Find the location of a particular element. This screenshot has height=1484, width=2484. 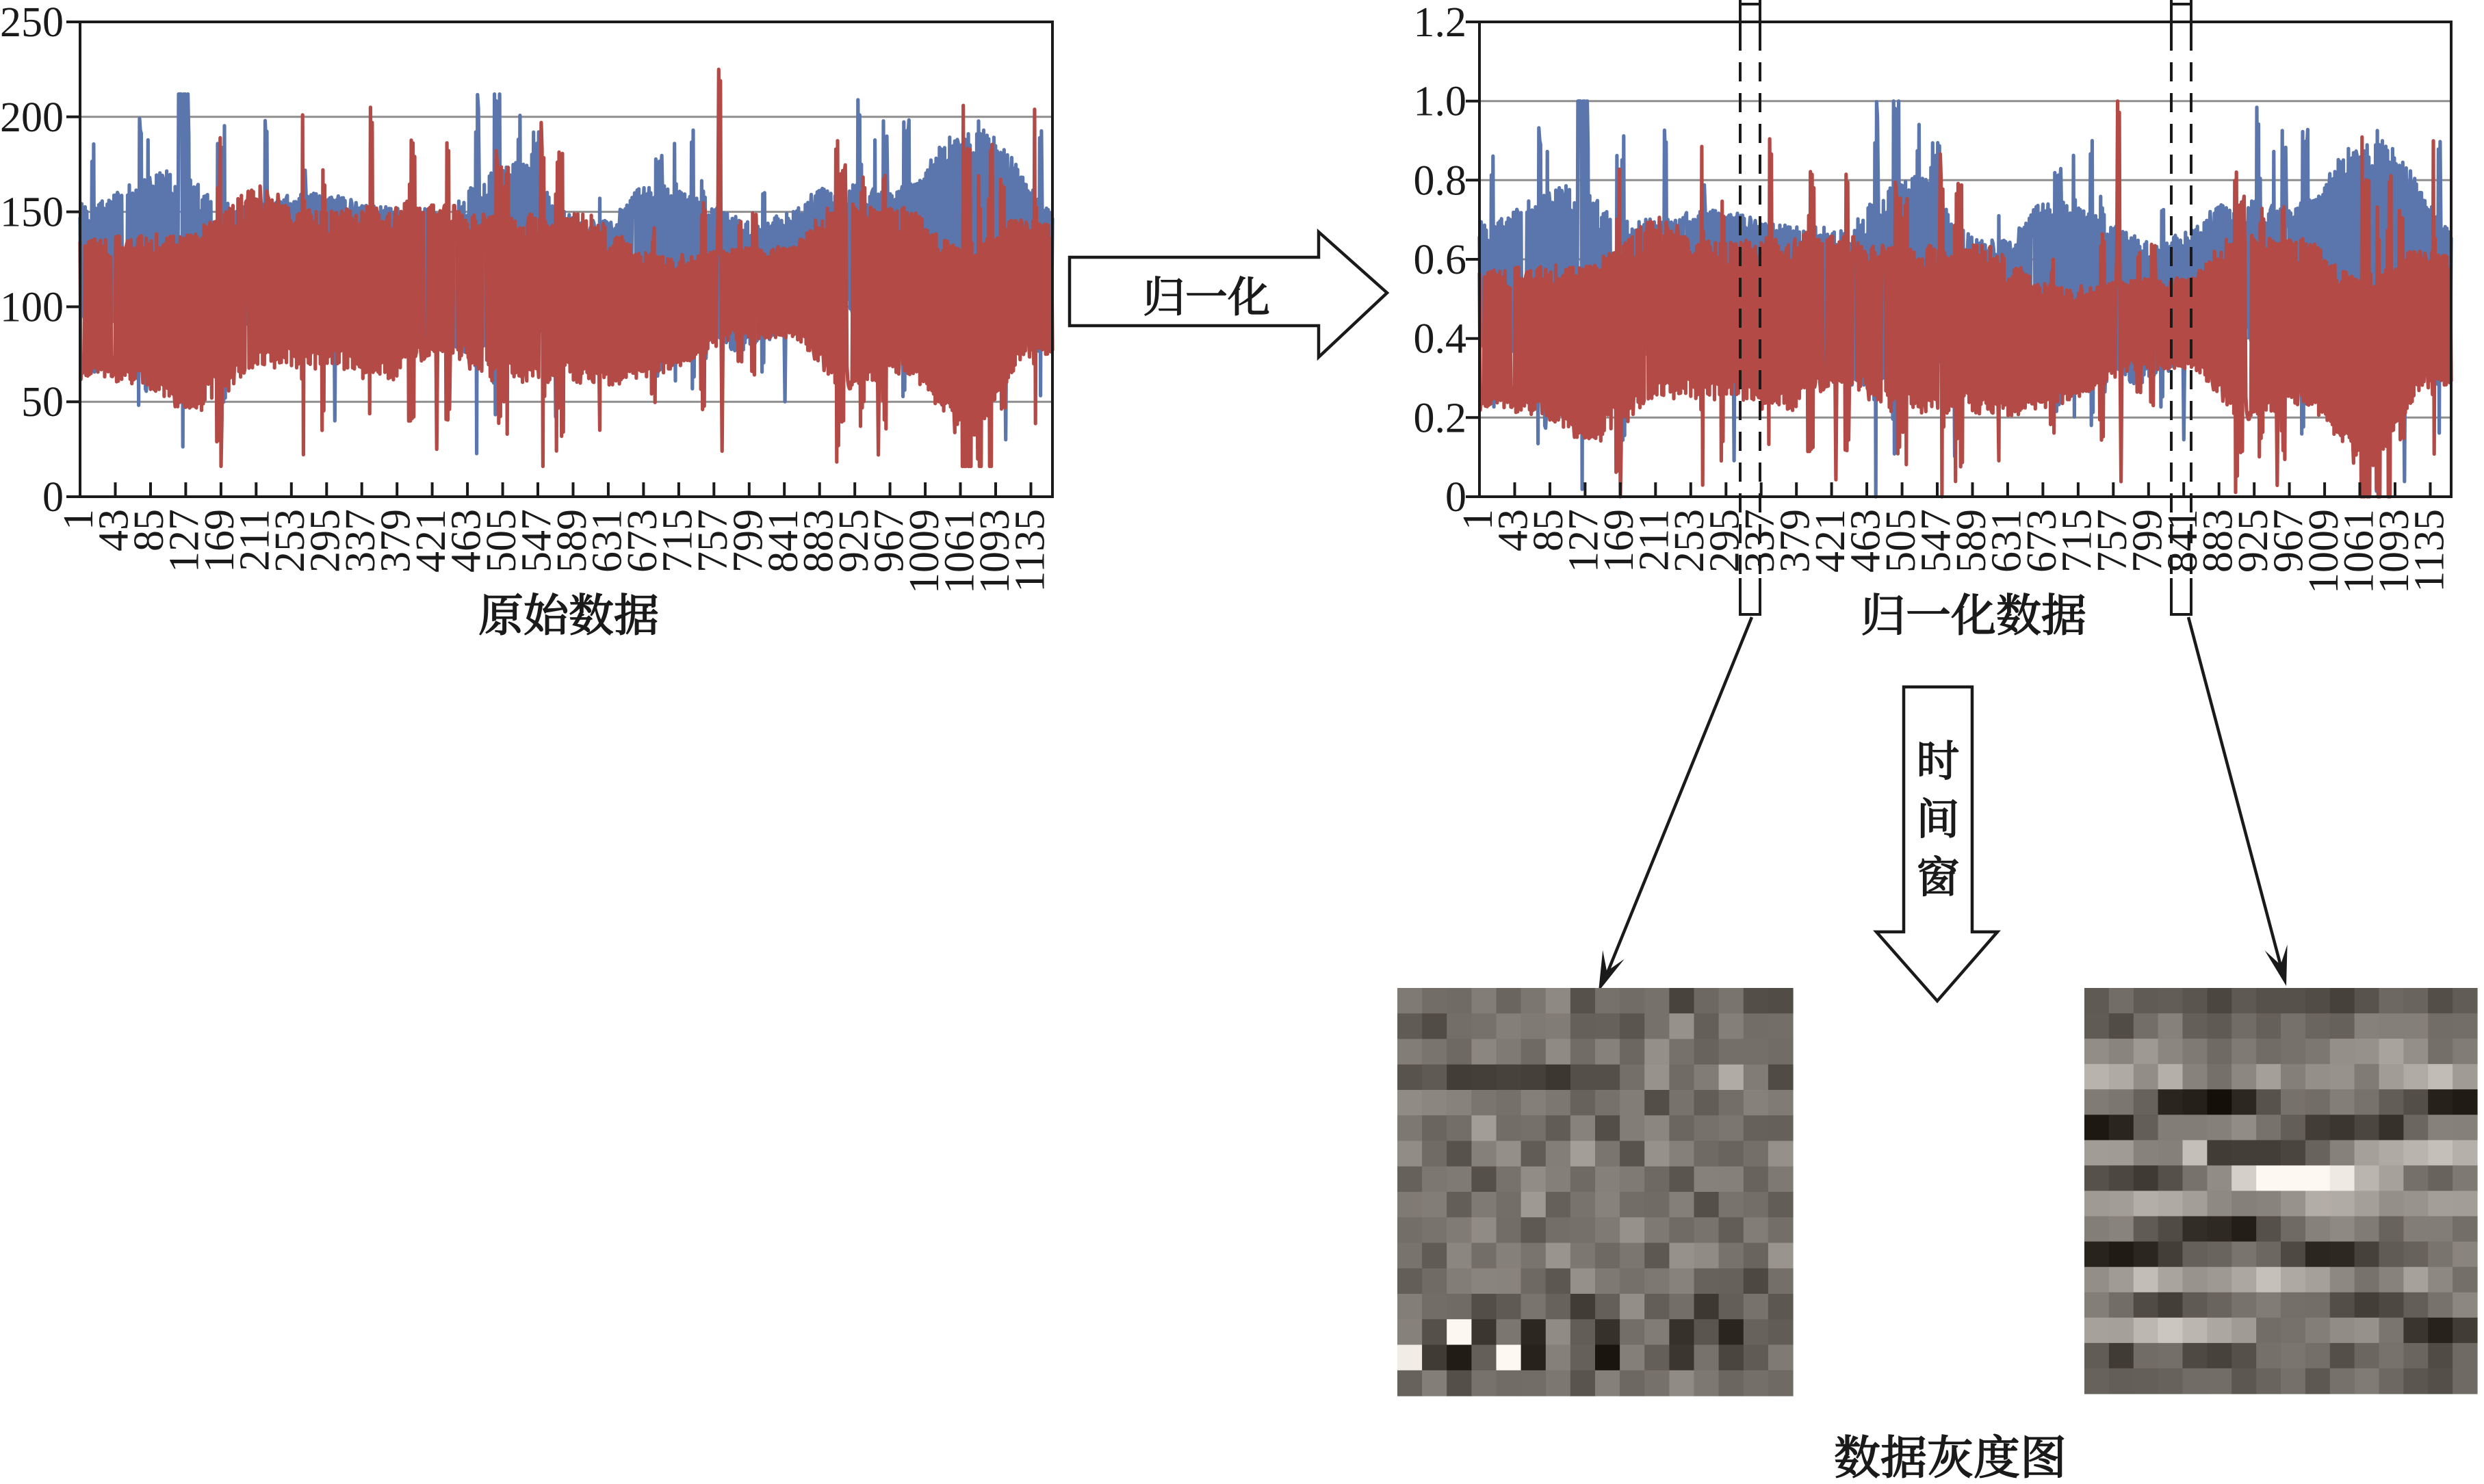

svg-text: 0.8 is located at coordinates (1440, 180).